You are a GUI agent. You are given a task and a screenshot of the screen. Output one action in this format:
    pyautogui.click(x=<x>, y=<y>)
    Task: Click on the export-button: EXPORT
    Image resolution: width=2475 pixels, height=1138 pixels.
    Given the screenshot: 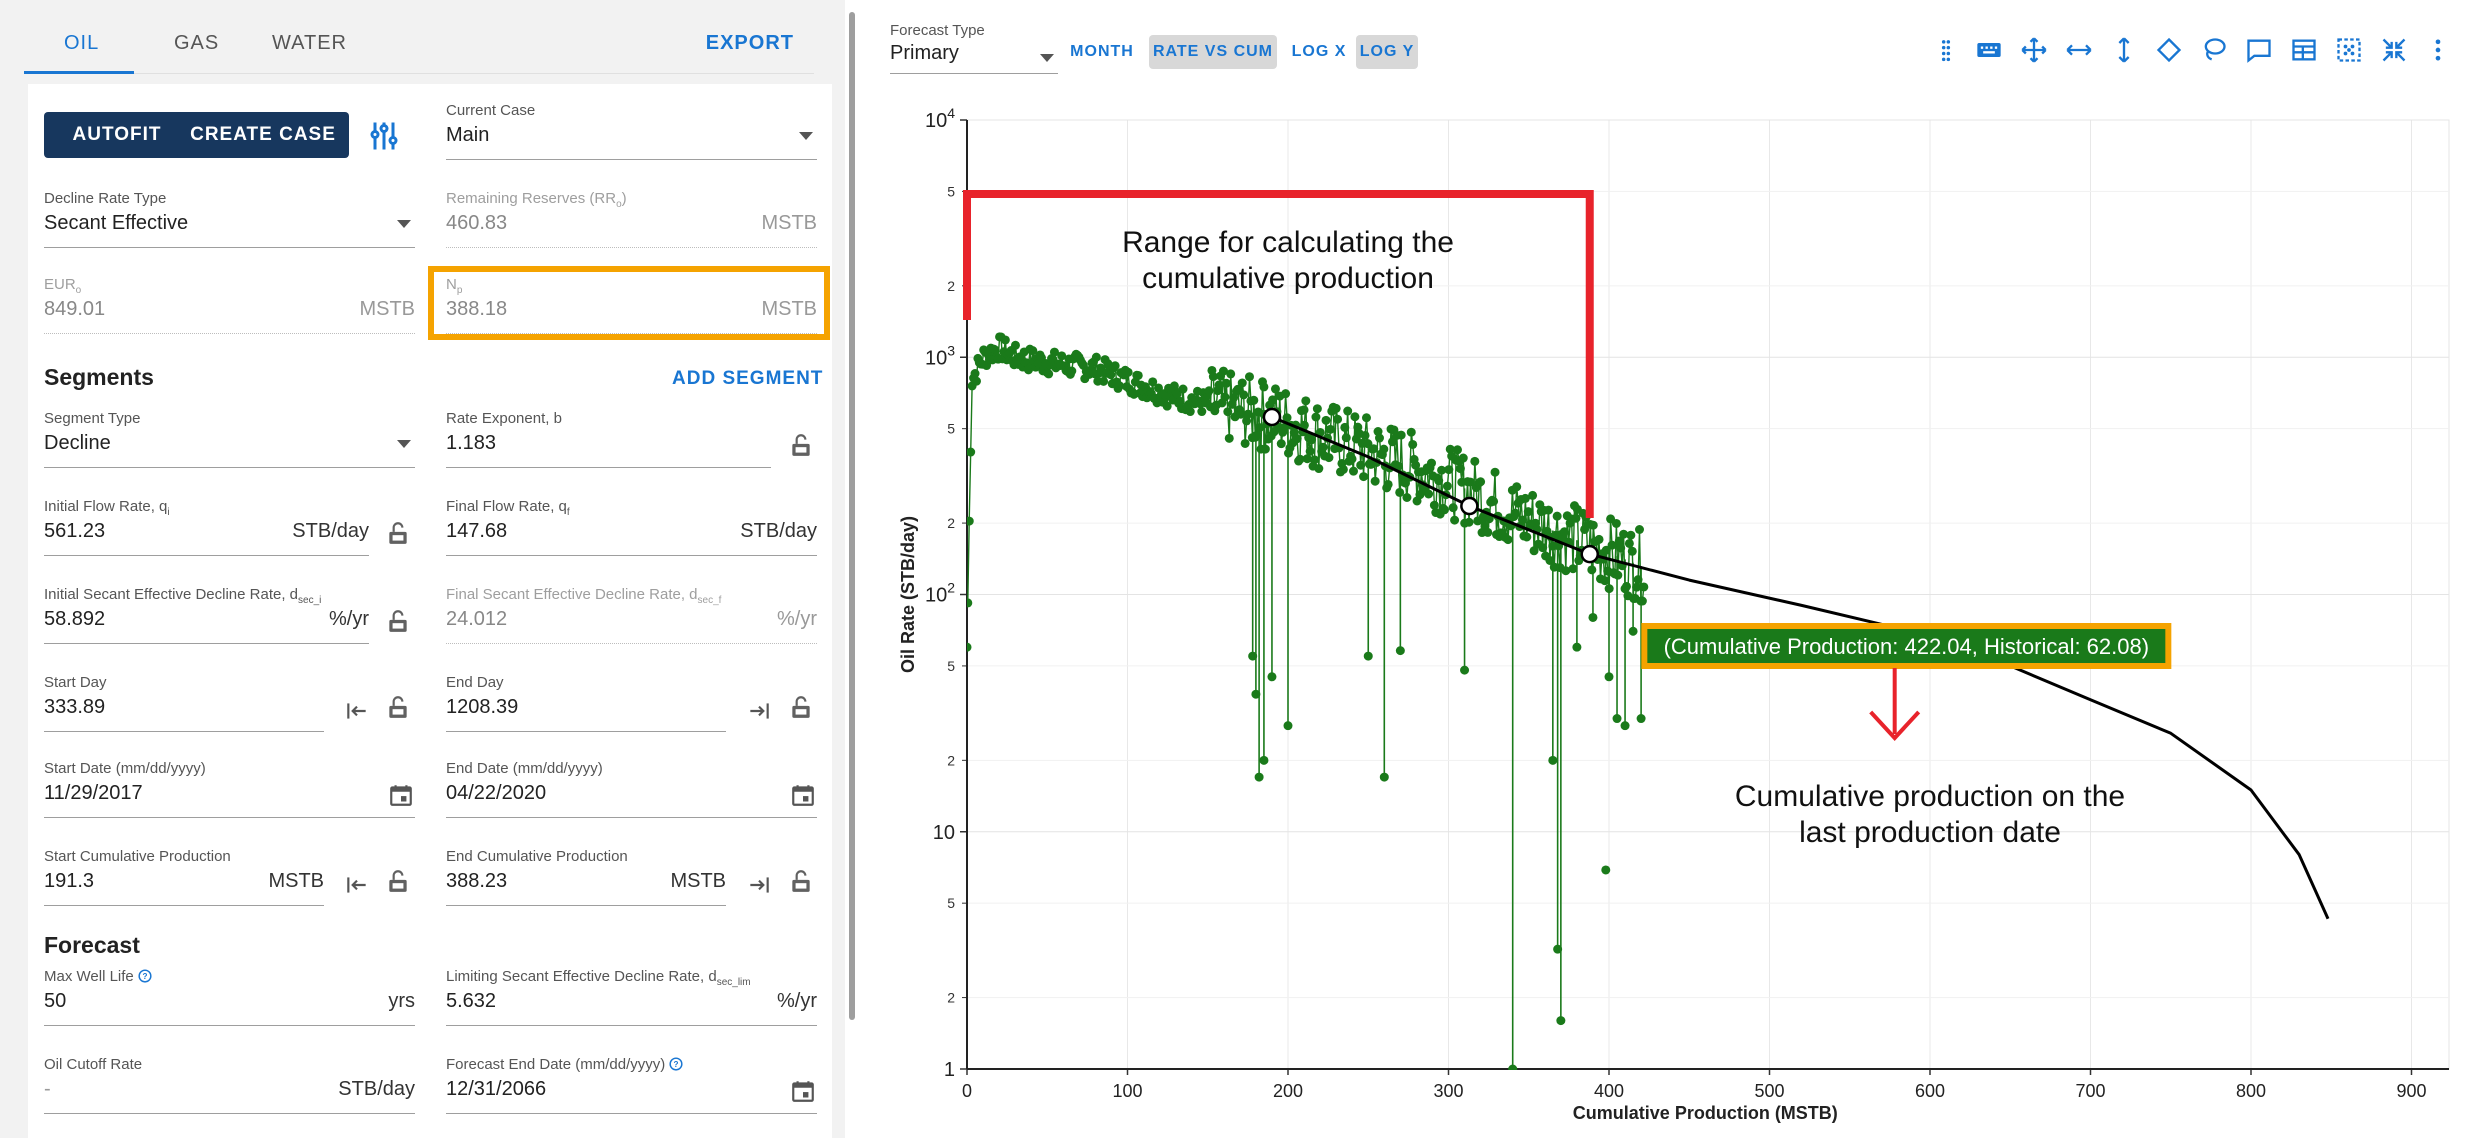 What is the action you would take?
    pyautogui.click(x=749, y=43)
    